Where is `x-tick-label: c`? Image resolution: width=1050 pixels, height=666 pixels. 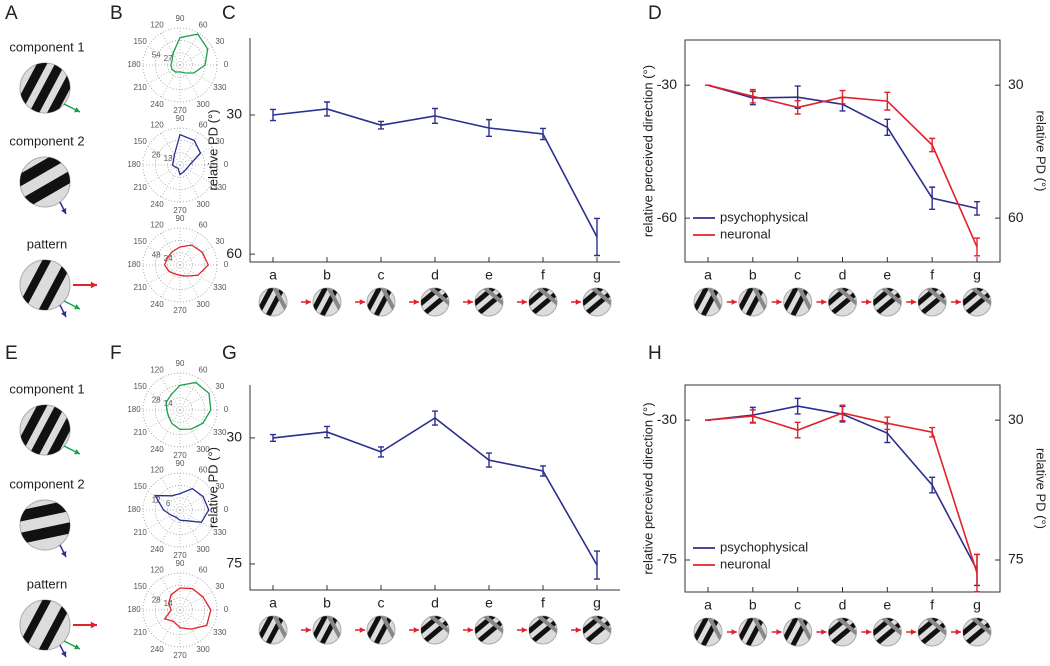
x-tick-label: c is located at coordinates (381, 275).